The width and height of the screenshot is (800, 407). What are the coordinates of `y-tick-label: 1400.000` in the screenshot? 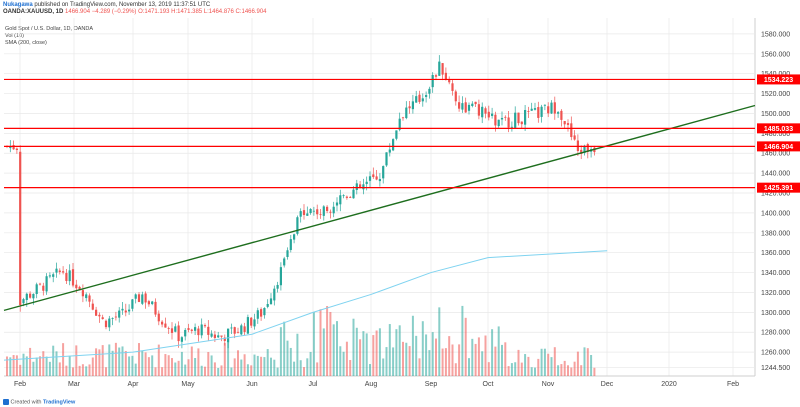 It's located at (775, 213).